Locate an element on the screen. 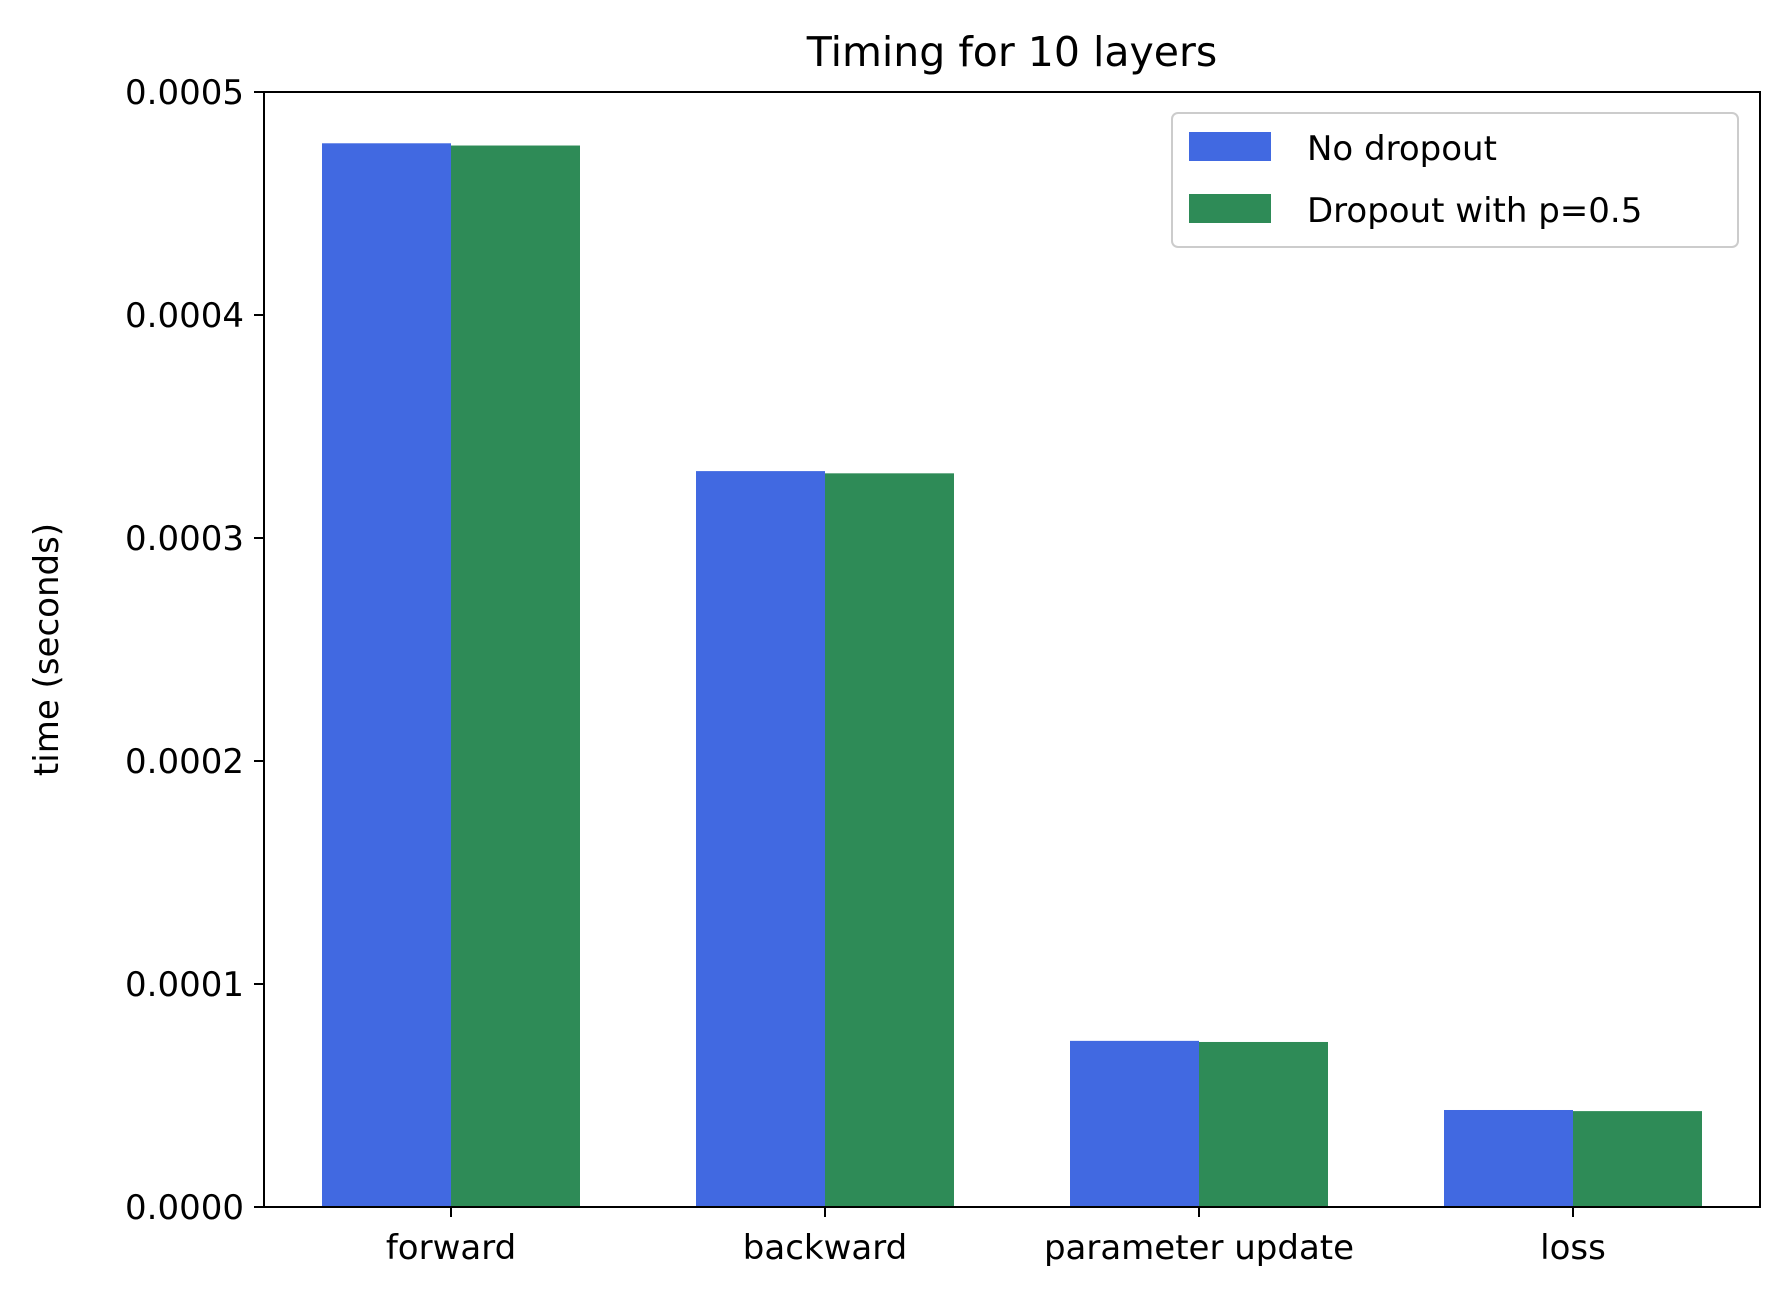 The width and height of the screenshot is (1779, 1304). legend-box is located at coordinates (1455, 180).